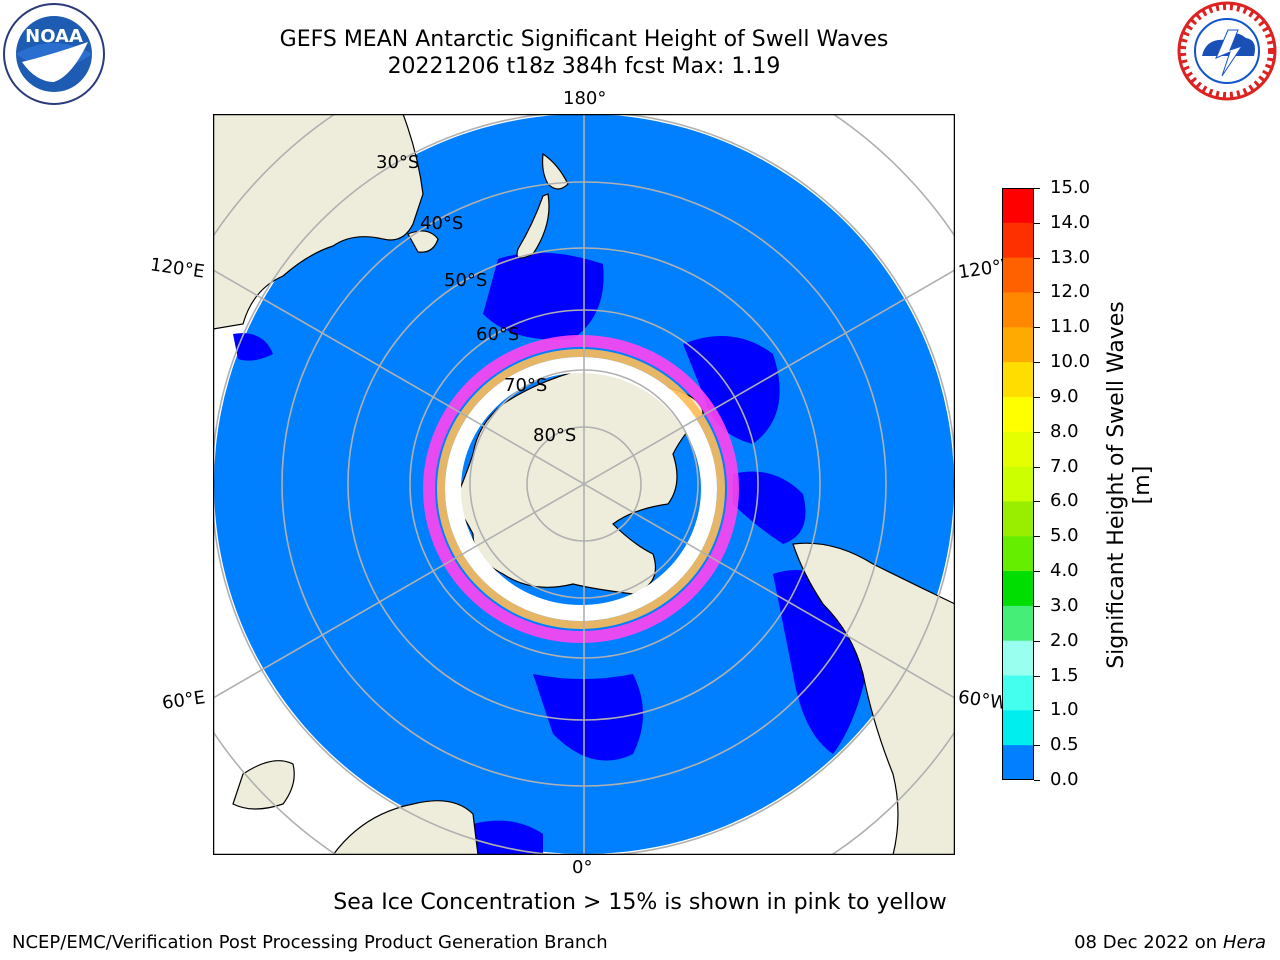 The width and height of the screenshot is (1280, 960). I want to click on colorbar-tick-label: 4.0, so click(1064, 571).